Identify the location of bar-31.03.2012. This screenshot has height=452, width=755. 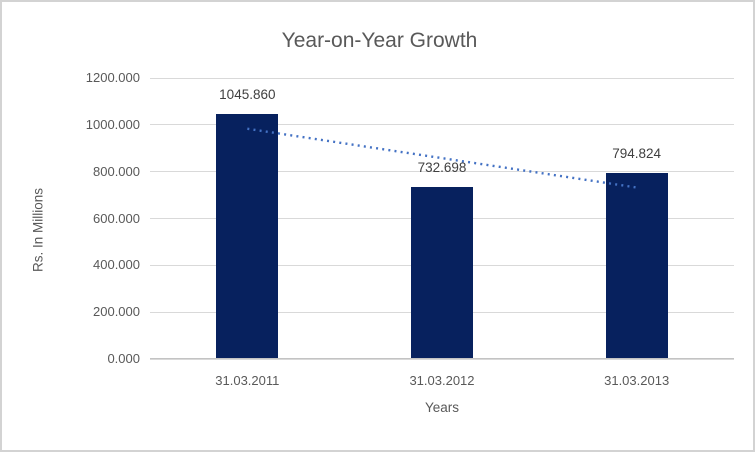
(442, 272).